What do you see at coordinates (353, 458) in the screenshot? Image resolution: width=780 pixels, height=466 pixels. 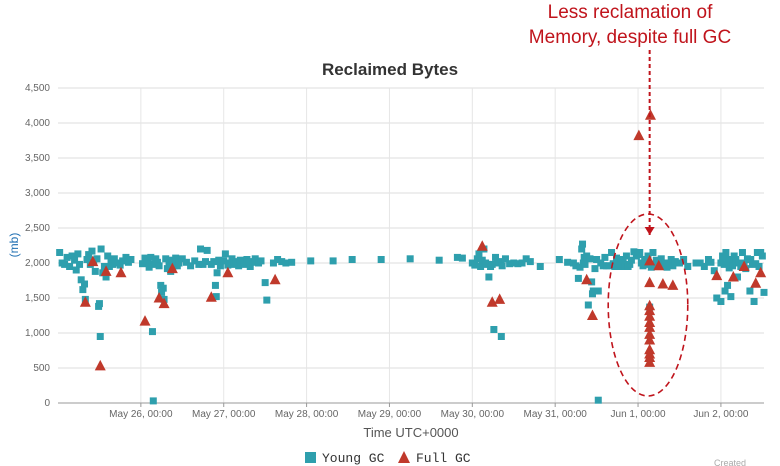 I see `legend-young-gc-label: Young GC` at bounding box center [353, 458].